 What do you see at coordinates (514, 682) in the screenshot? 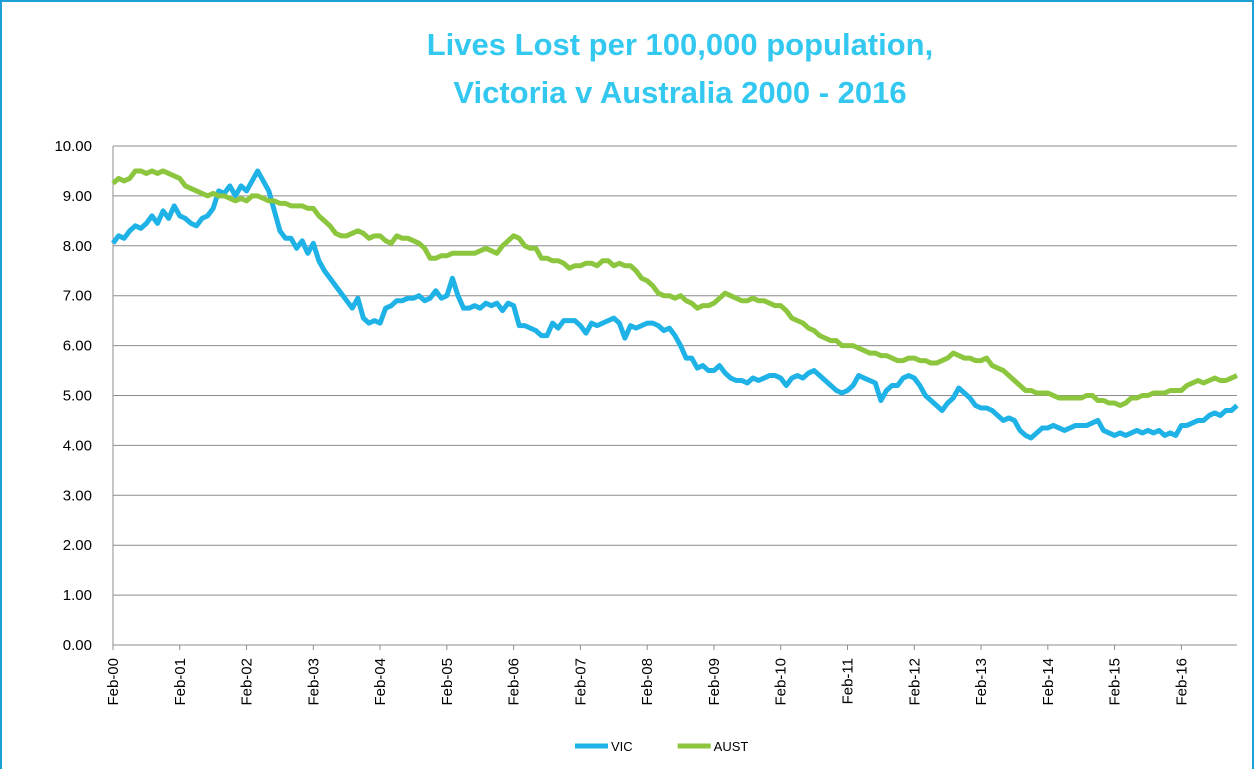
I see `x-tick-label: Feb-06` at bounding box center [514, 682].